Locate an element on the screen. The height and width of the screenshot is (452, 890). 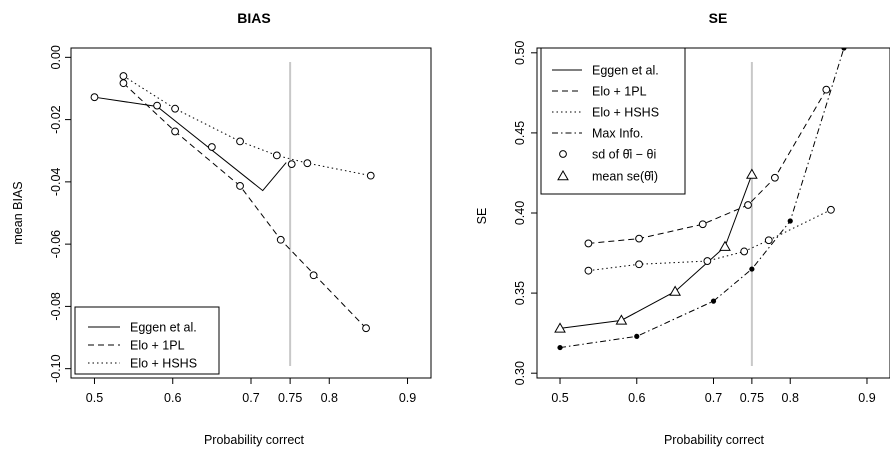
se-x-axis-label: Probability correct is located at coordinates (714, 440).